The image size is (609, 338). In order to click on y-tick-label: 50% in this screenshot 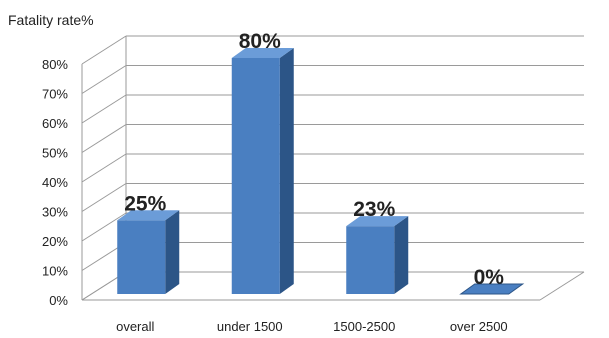, I will do `click(55, 153)`.